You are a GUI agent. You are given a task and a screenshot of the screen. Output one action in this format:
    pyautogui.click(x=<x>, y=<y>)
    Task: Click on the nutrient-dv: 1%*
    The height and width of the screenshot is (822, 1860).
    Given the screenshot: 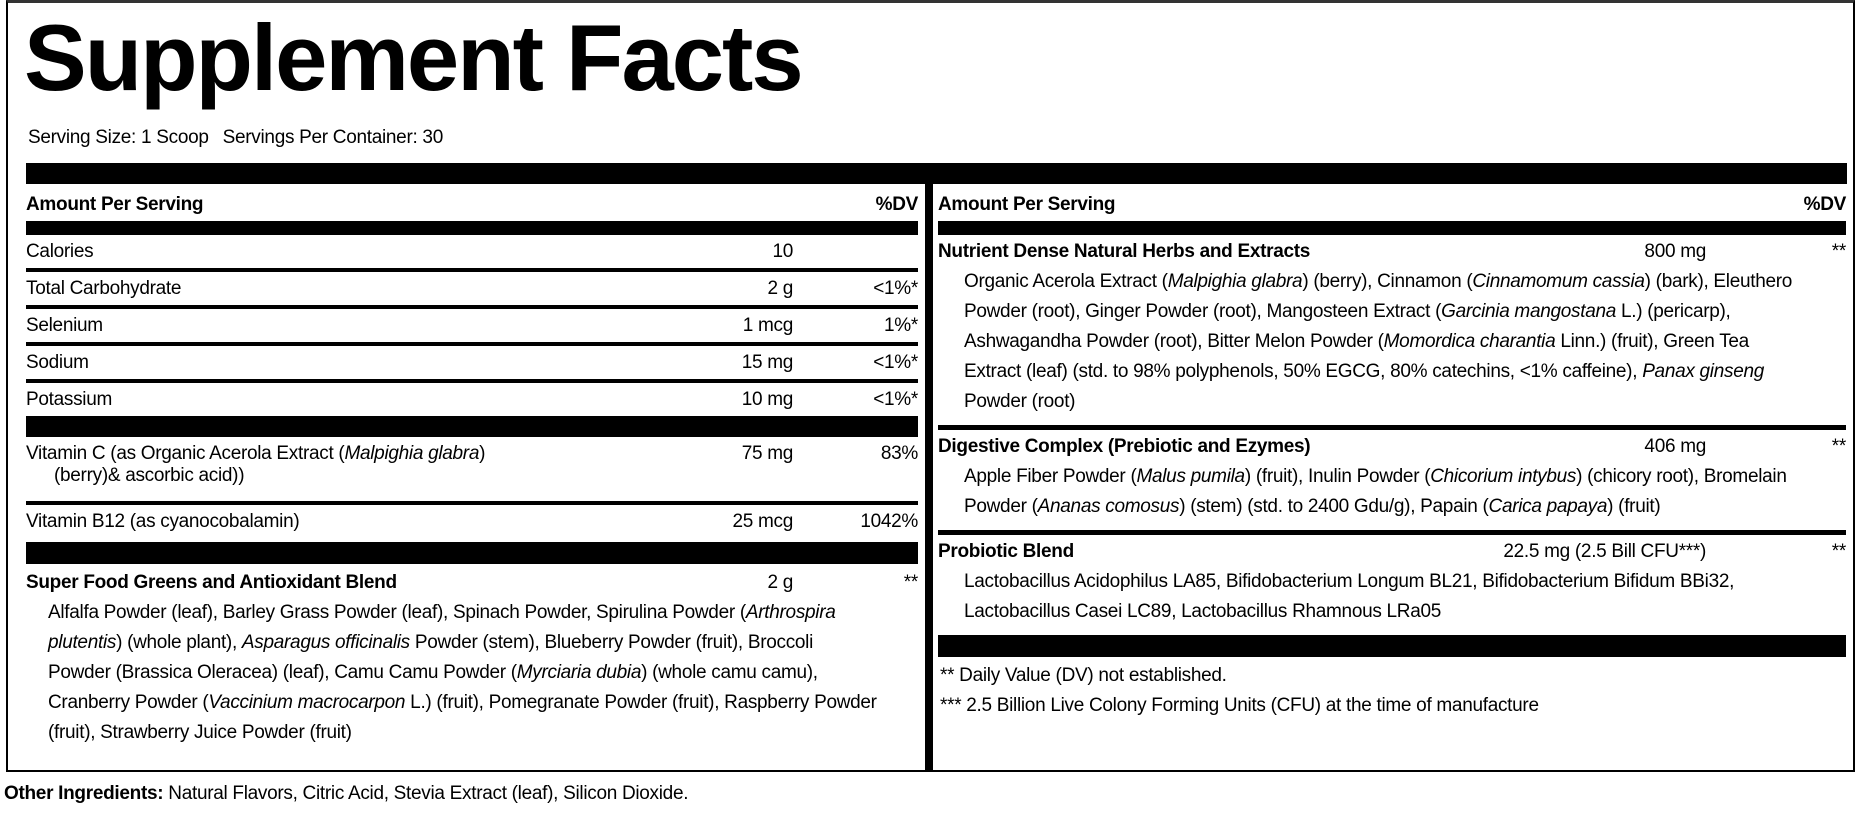 What is the action you would take?
    pyautogui.click(x=901, y=325)
    